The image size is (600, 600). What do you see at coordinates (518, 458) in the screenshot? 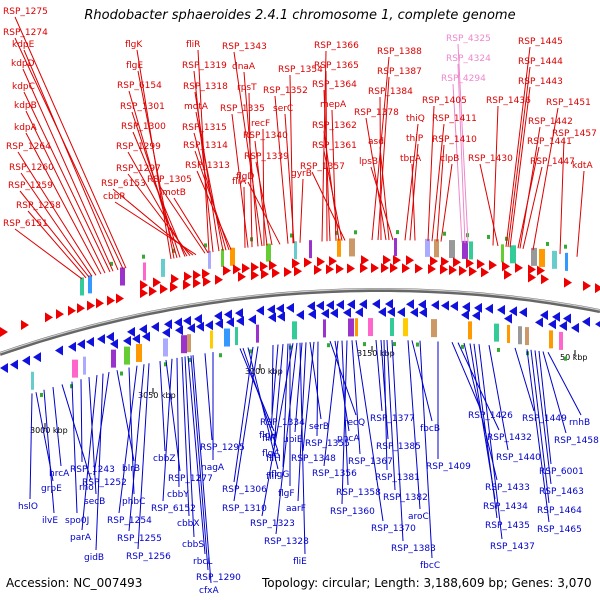
I see `minus-gene-label: RSP_1440` at bounding box center [518, 458].